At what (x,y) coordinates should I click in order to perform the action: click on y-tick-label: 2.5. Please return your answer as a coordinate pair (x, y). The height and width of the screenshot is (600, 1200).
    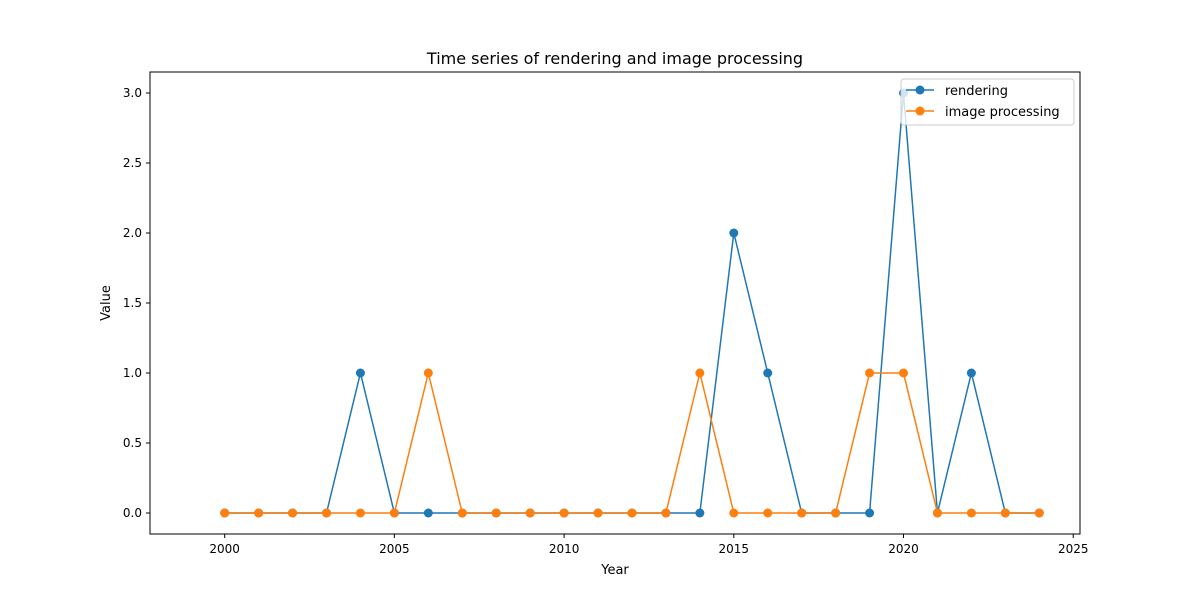
    Looking at the image, I should click on (132, 163).